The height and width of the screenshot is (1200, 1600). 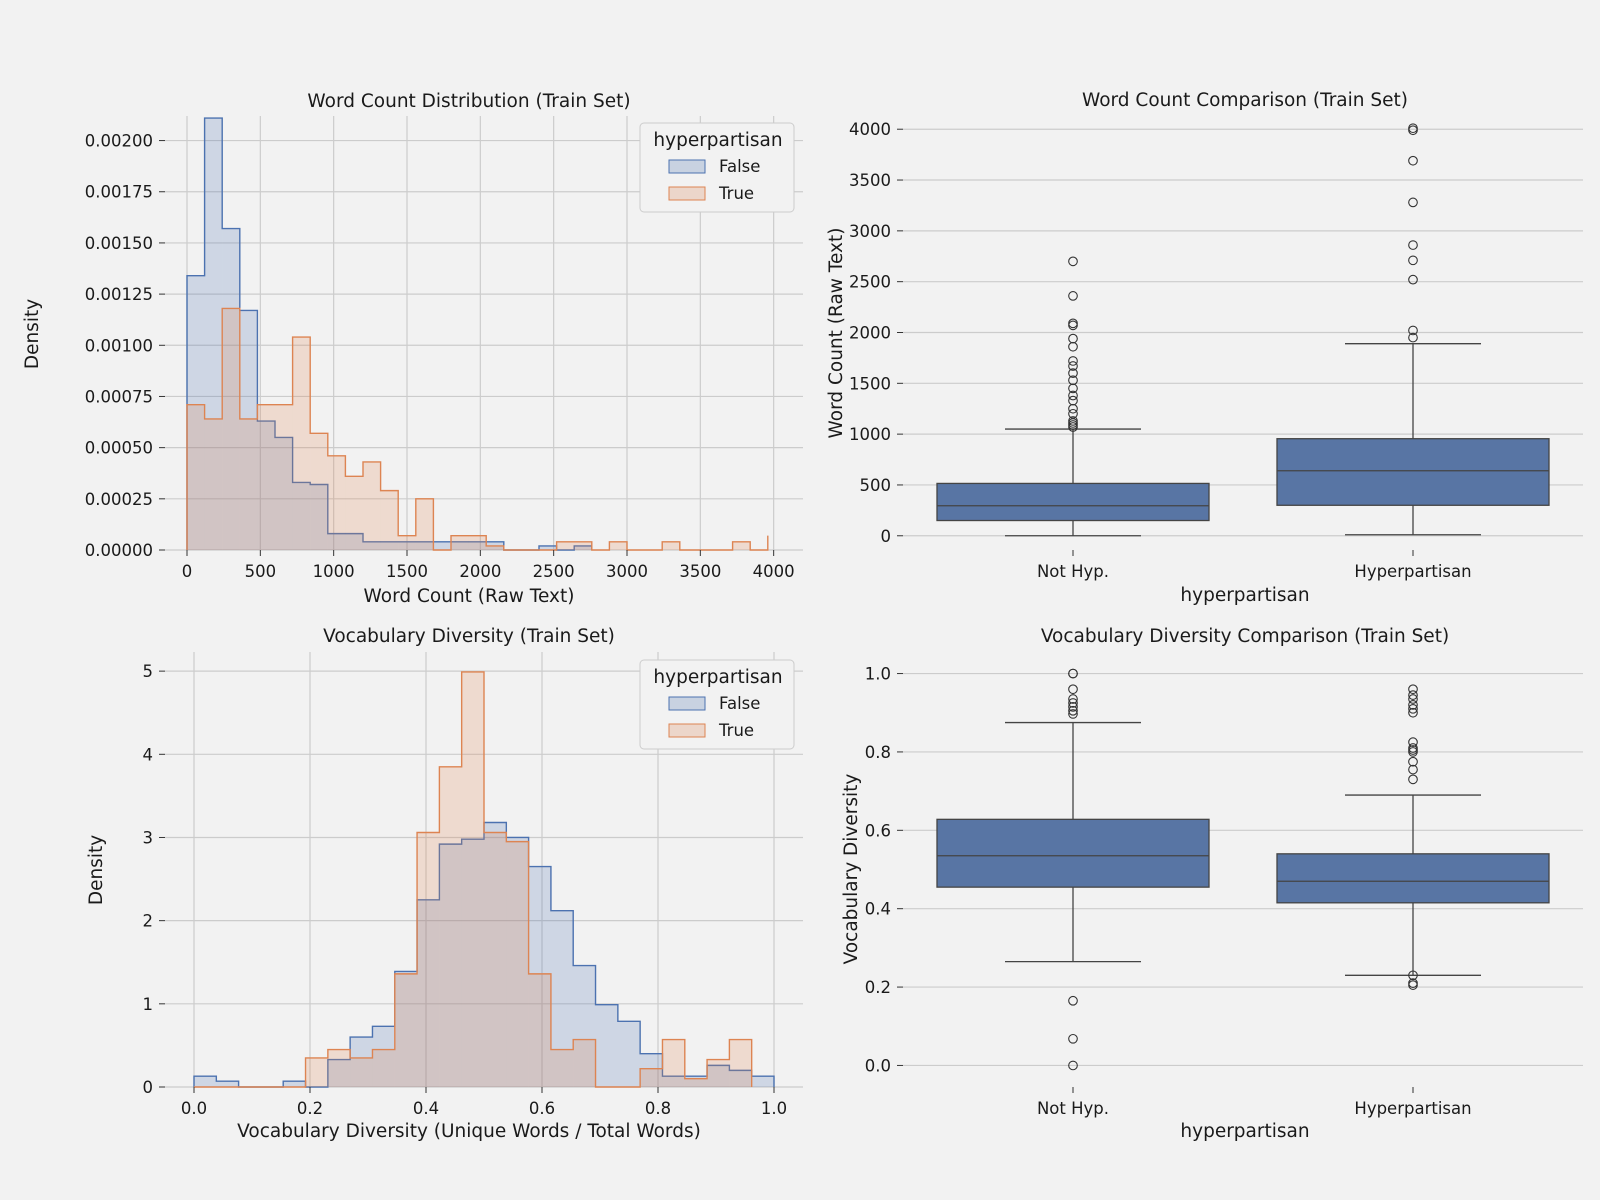 What do you see at coordinates (870, 180) in the screenshot?
I see `y-tick-label: 3500` at bounding box center [870, 180].